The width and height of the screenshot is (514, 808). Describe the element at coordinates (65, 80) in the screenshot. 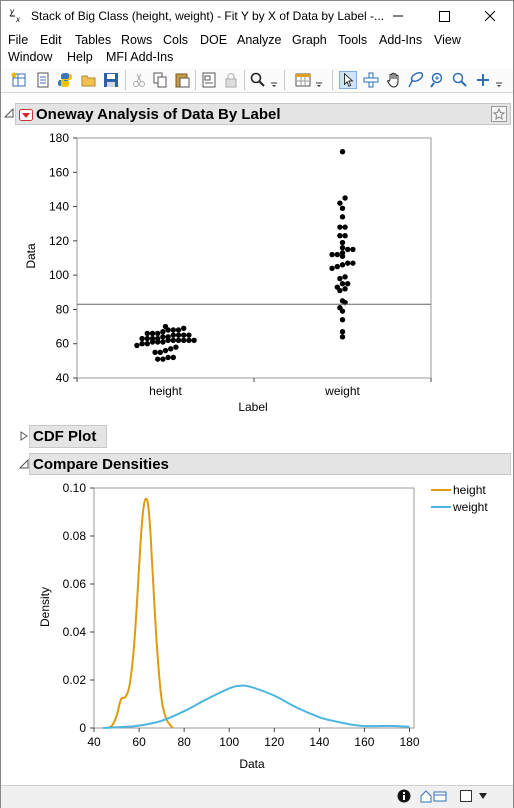

I see `python-icon` at that location.